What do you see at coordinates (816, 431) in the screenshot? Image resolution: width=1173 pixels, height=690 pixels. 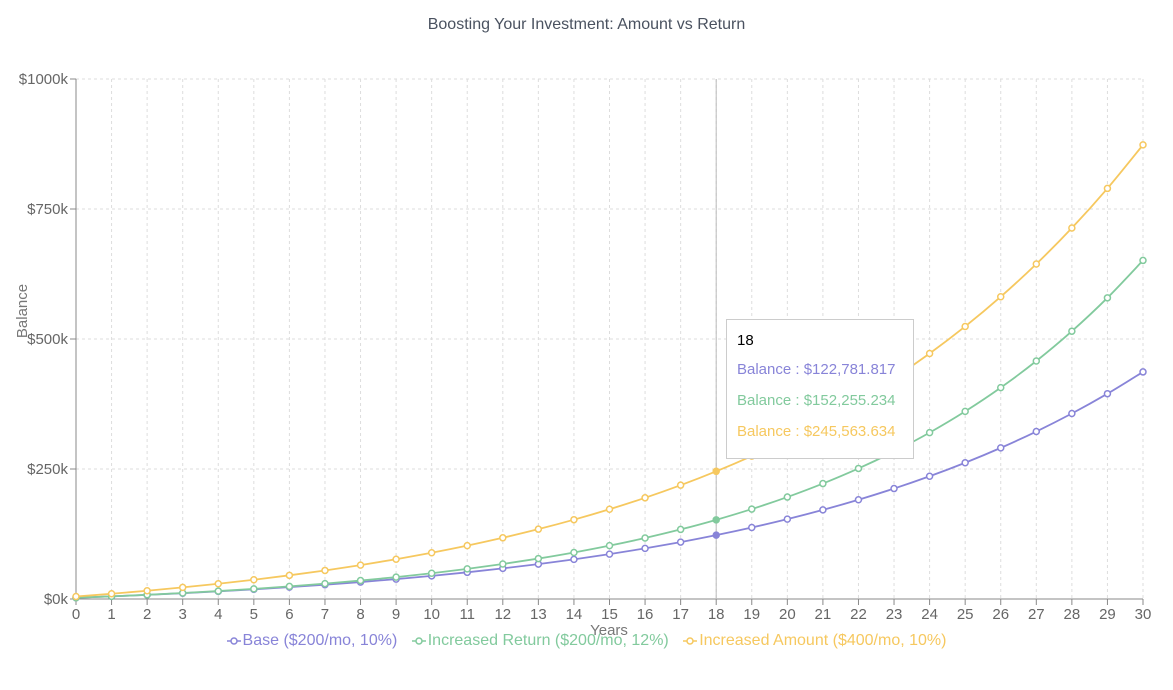 I see `tooltip-row-increased-amount: Balance : $245,563.634` at bounding box center [816, 431].